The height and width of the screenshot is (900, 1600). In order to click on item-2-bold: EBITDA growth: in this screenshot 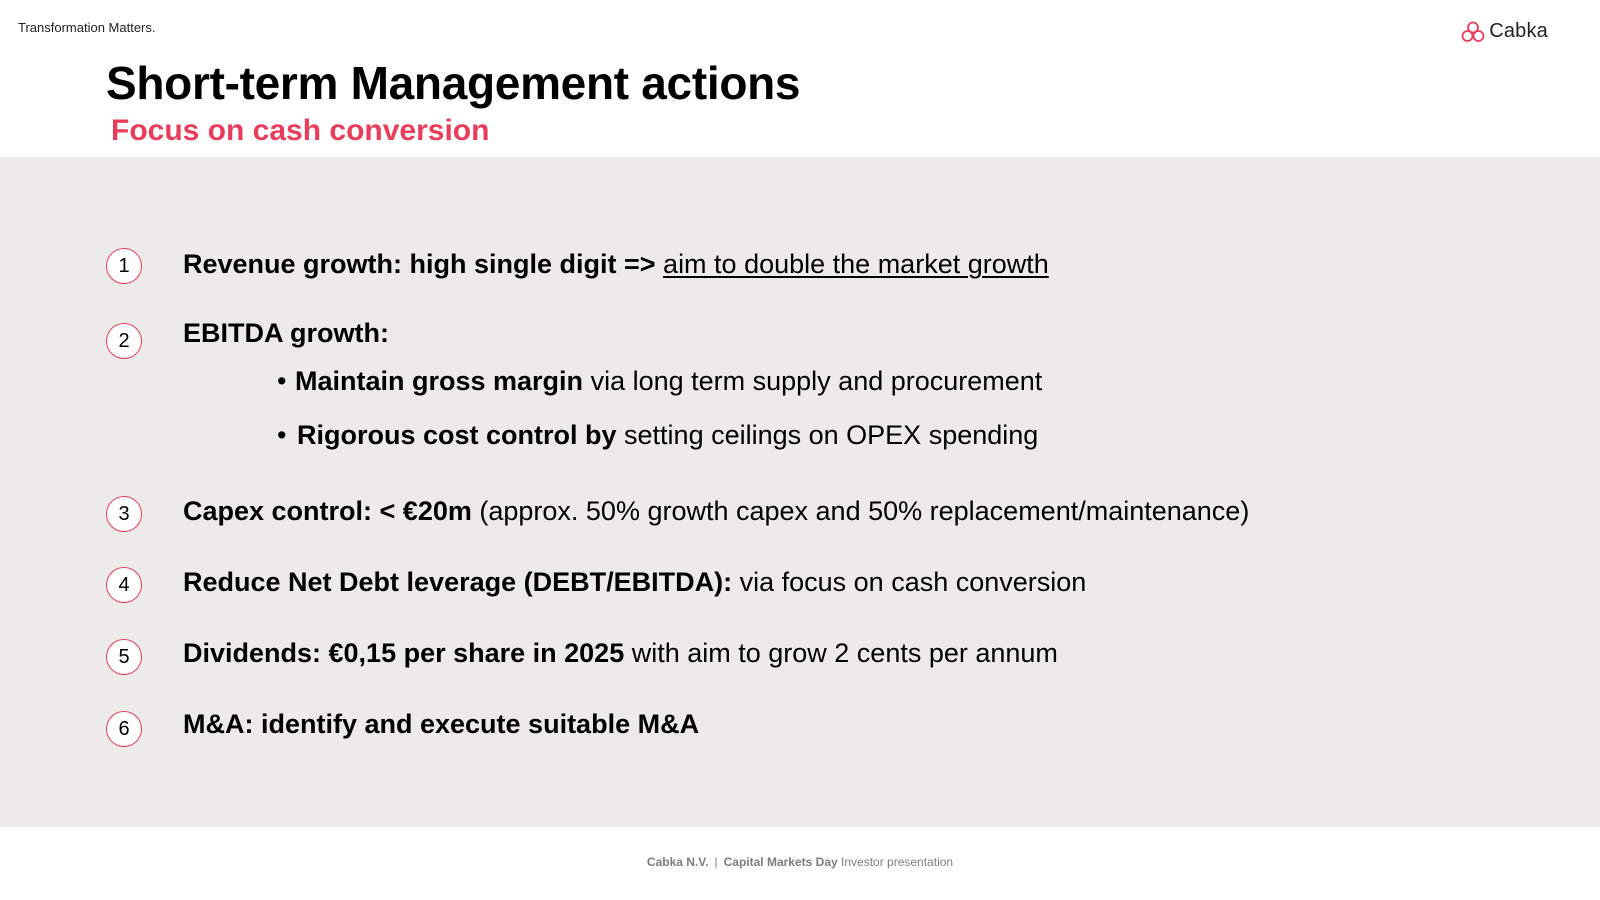, I will do `click(286, 333)`.